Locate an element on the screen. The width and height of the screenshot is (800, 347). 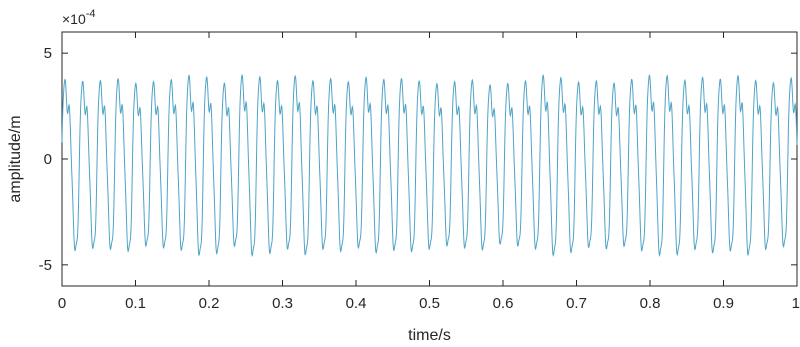
y-tick-label: 0 is located at coordinates (48, 159).